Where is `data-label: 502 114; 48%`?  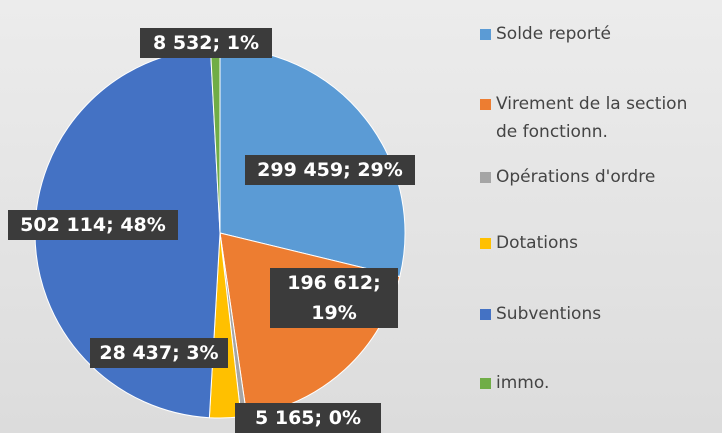
data-label: 502 114; 48% is located at coordinates (93, 225).